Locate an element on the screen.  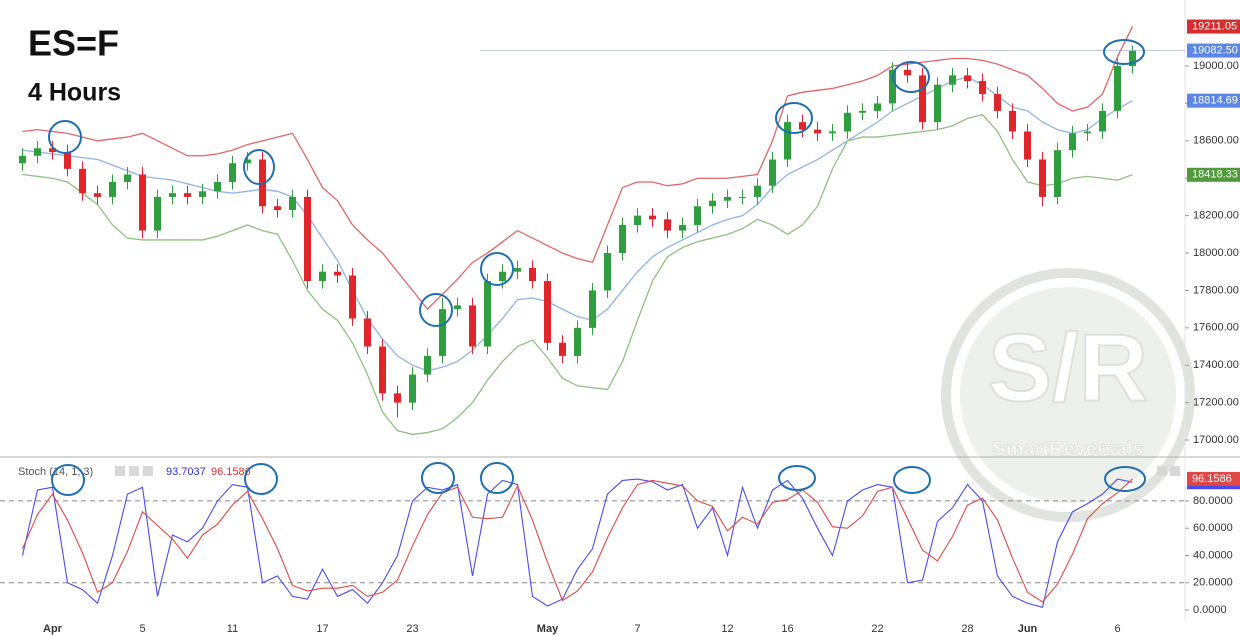
price-marker-label: 19082.50 is located at coordinates (1215, 50).